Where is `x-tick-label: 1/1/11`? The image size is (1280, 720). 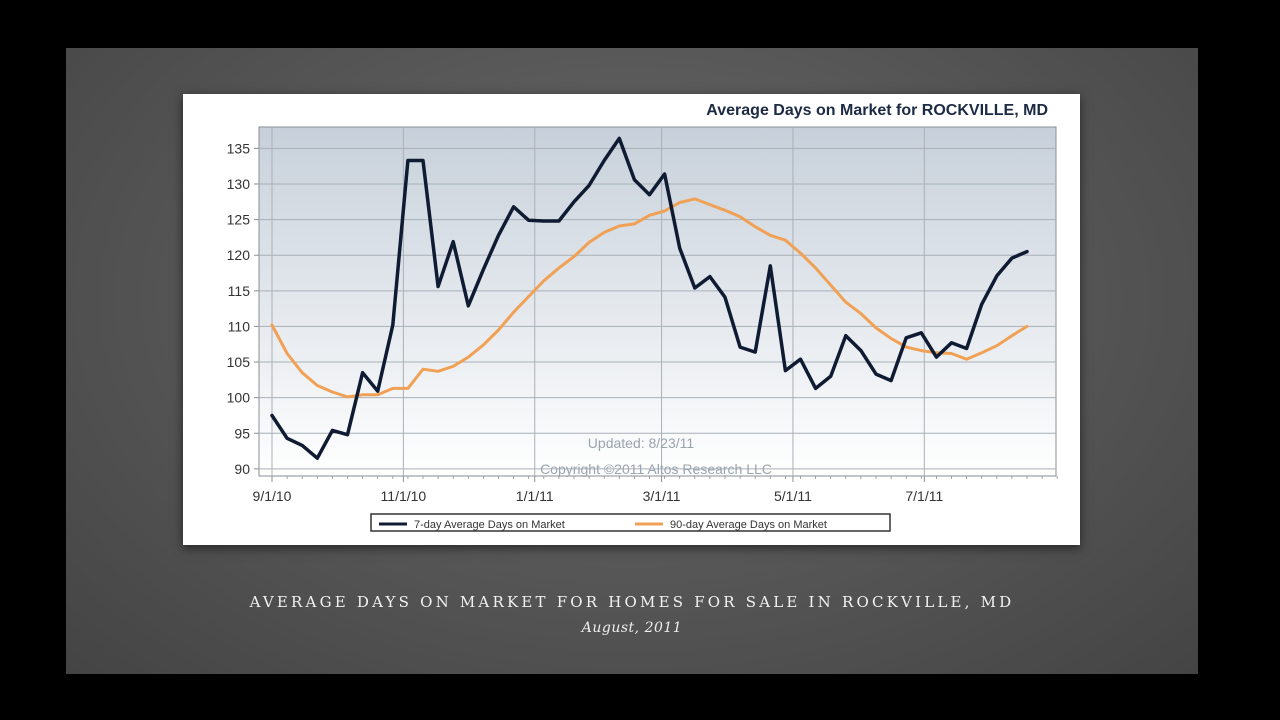 x-tick-label: 1/1/11 is located at coordinates (535, 496).